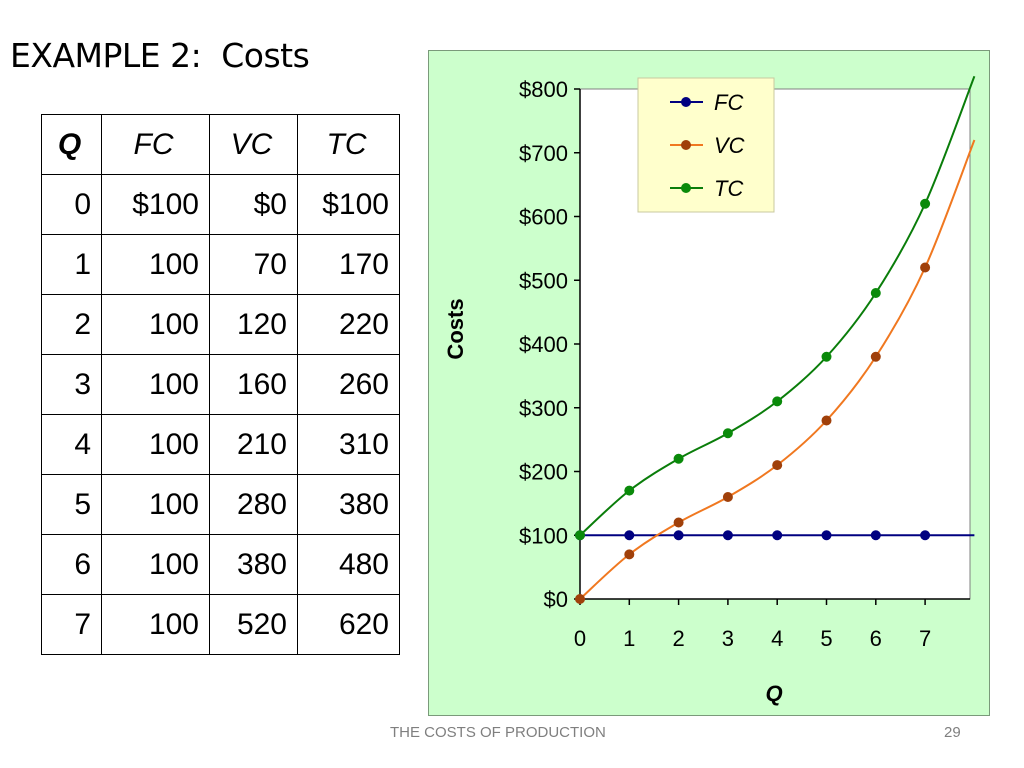 Image resolution: width=1024 pixels, height=768 pixels. What do you see at coordinates (160, 55) in the screenshot?
I see `slide-title: EXAMPLE 2: Costs` at bounding box center [160, 55].